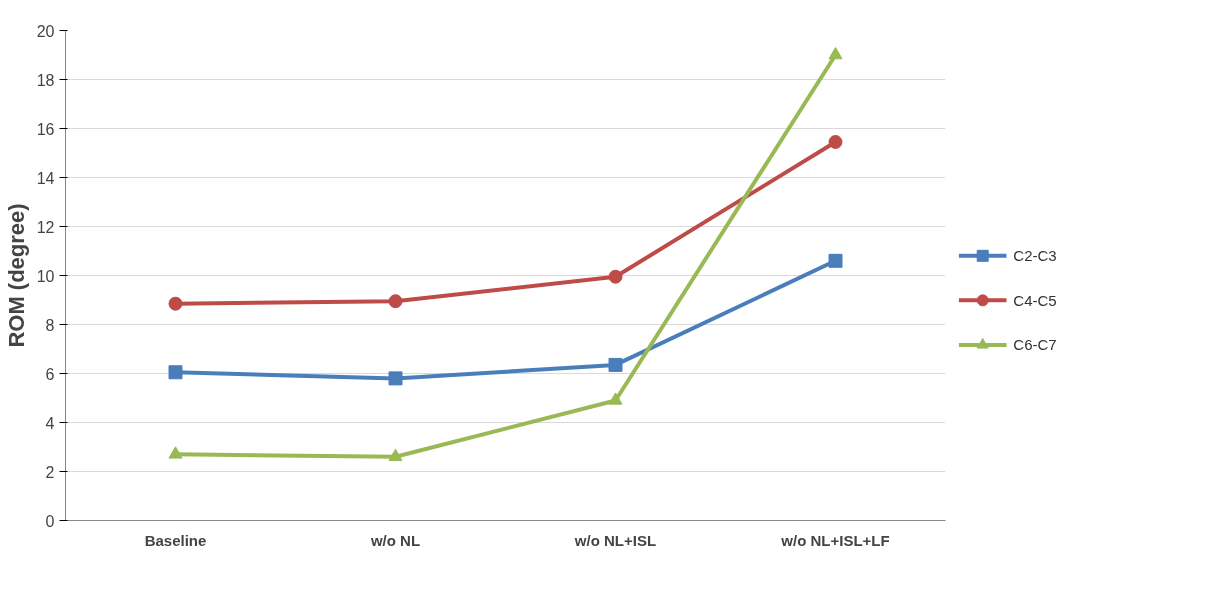  What do you see at coordinates (45, 31) in the screenshot?
I see `y-tick-label: 20` at bounding box center [45, 31].